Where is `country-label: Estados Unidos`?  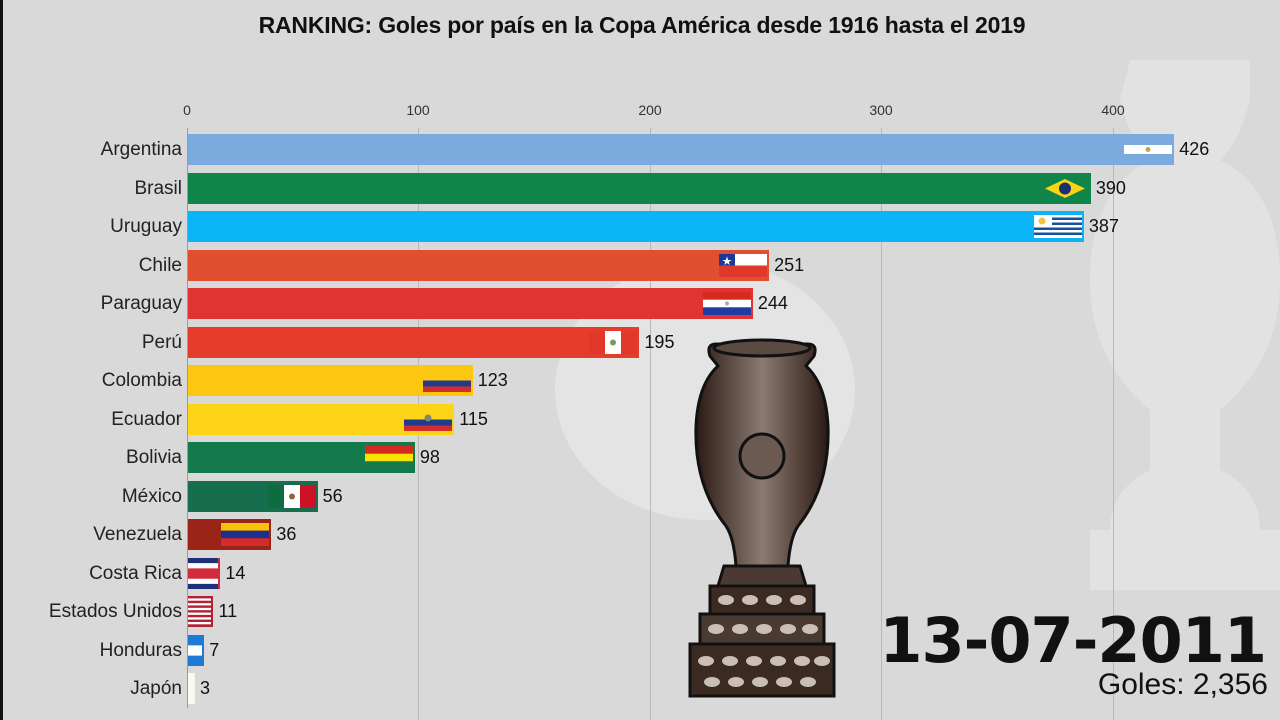
country-label: Estados Unidos is located at coordinates (115, 611).